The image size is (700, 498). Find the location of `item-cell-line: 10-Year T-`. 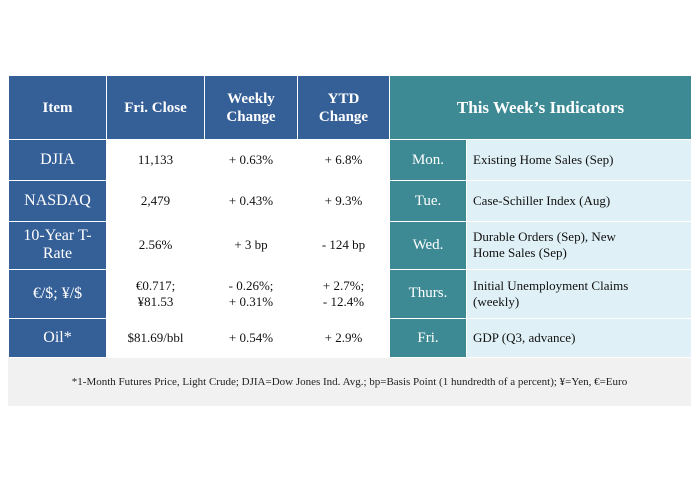

item-cell-line: 10-Year T- is located at coordinates (57, 236).